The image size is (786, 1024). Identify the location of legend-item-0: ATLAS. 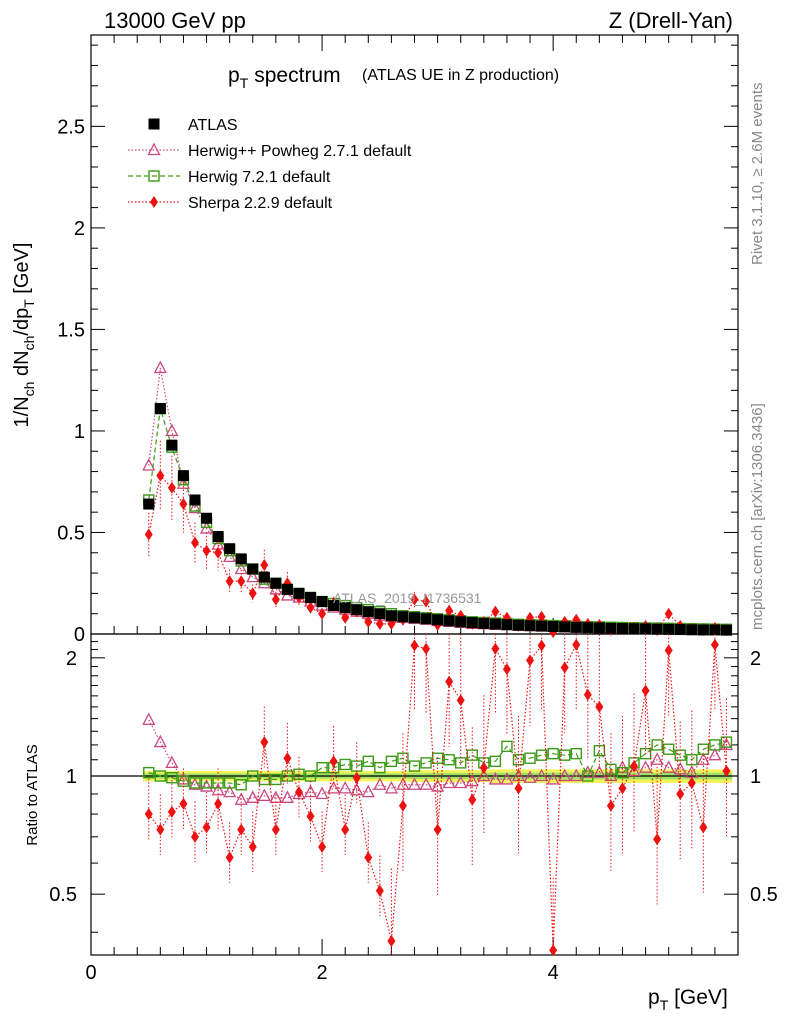
(193, 125).